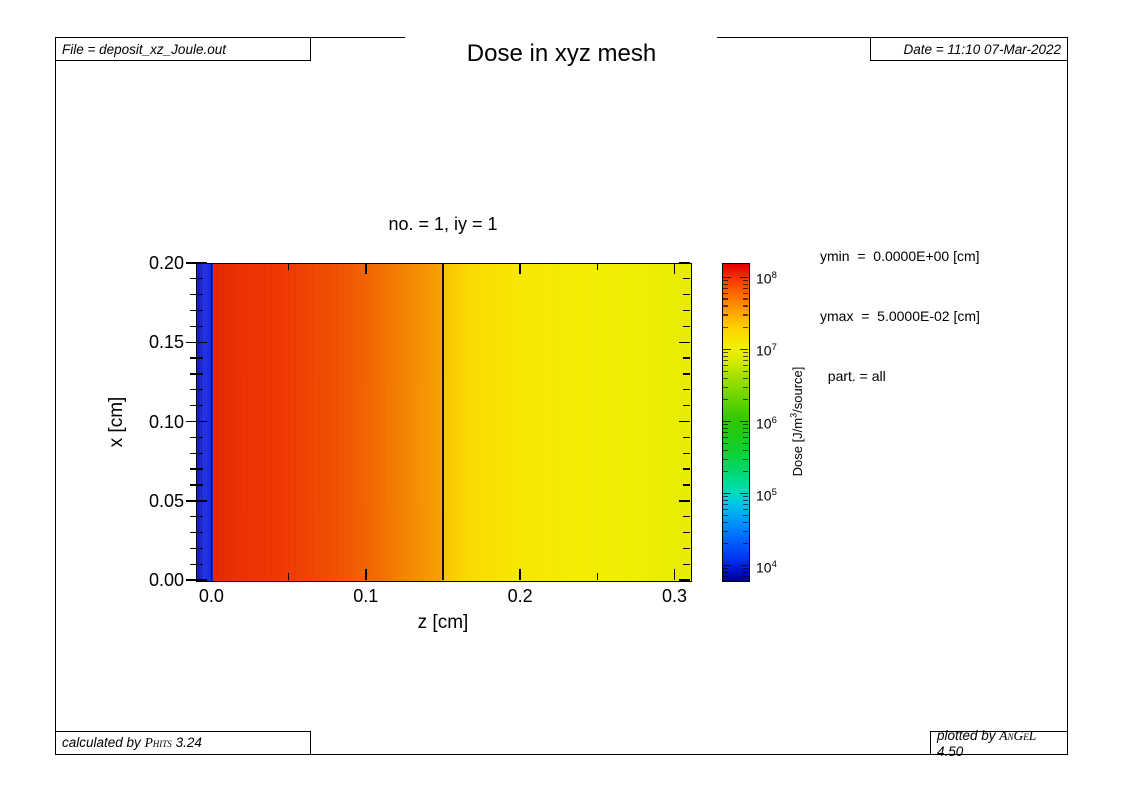 The image size is (1123, 793). Describe the element at coordinates (520, 574) in the screenshot. I see `x-axis-tick` at that location.